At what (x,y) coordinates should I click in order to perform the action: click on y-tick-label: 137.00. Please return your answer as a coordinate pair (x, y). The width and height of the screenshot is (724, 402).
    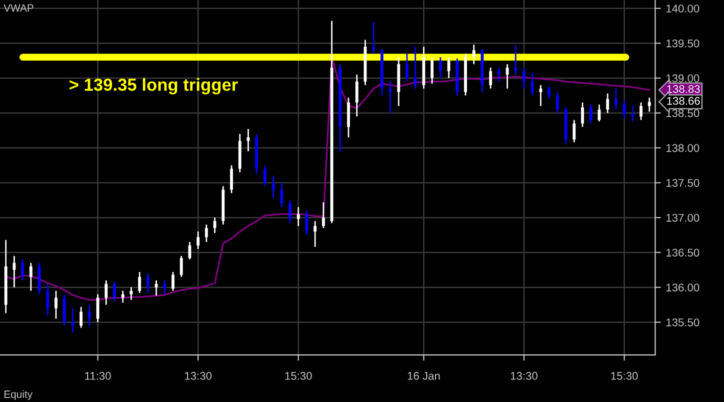
    Looking at the image, I should click on (683, 218).